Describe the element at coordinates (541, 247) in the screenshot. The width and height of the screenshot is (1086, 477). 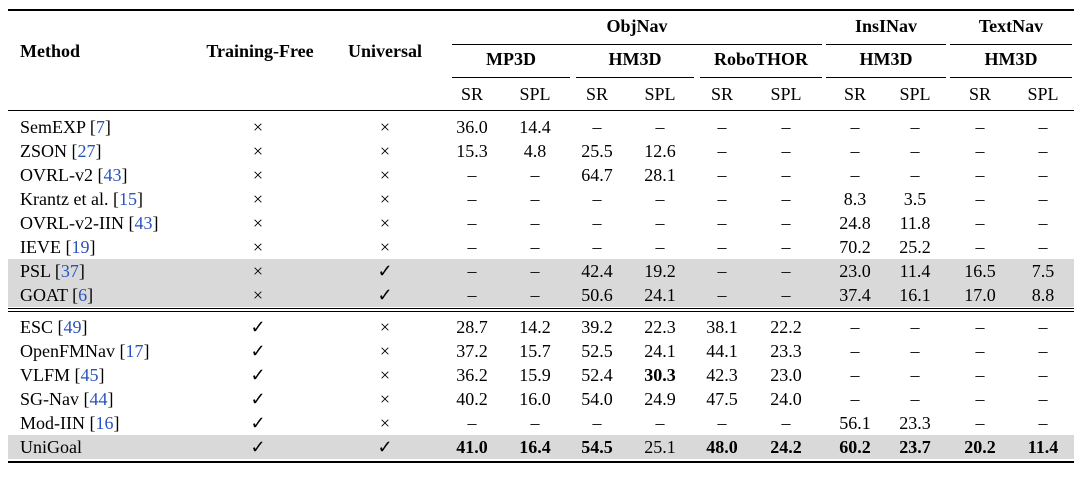
I see `table-row: IEVE [19] × × – – – – – – 70.2 25.2 – –` at that location.